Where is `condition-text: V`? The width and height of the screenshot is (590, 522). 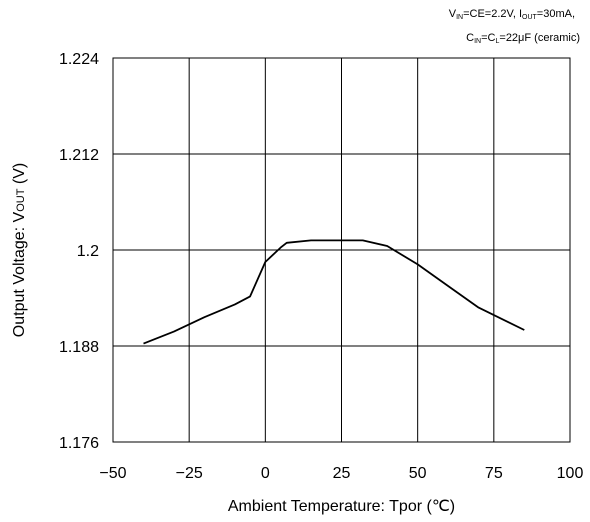 condition-text: V is located at coordinates (452, 14).